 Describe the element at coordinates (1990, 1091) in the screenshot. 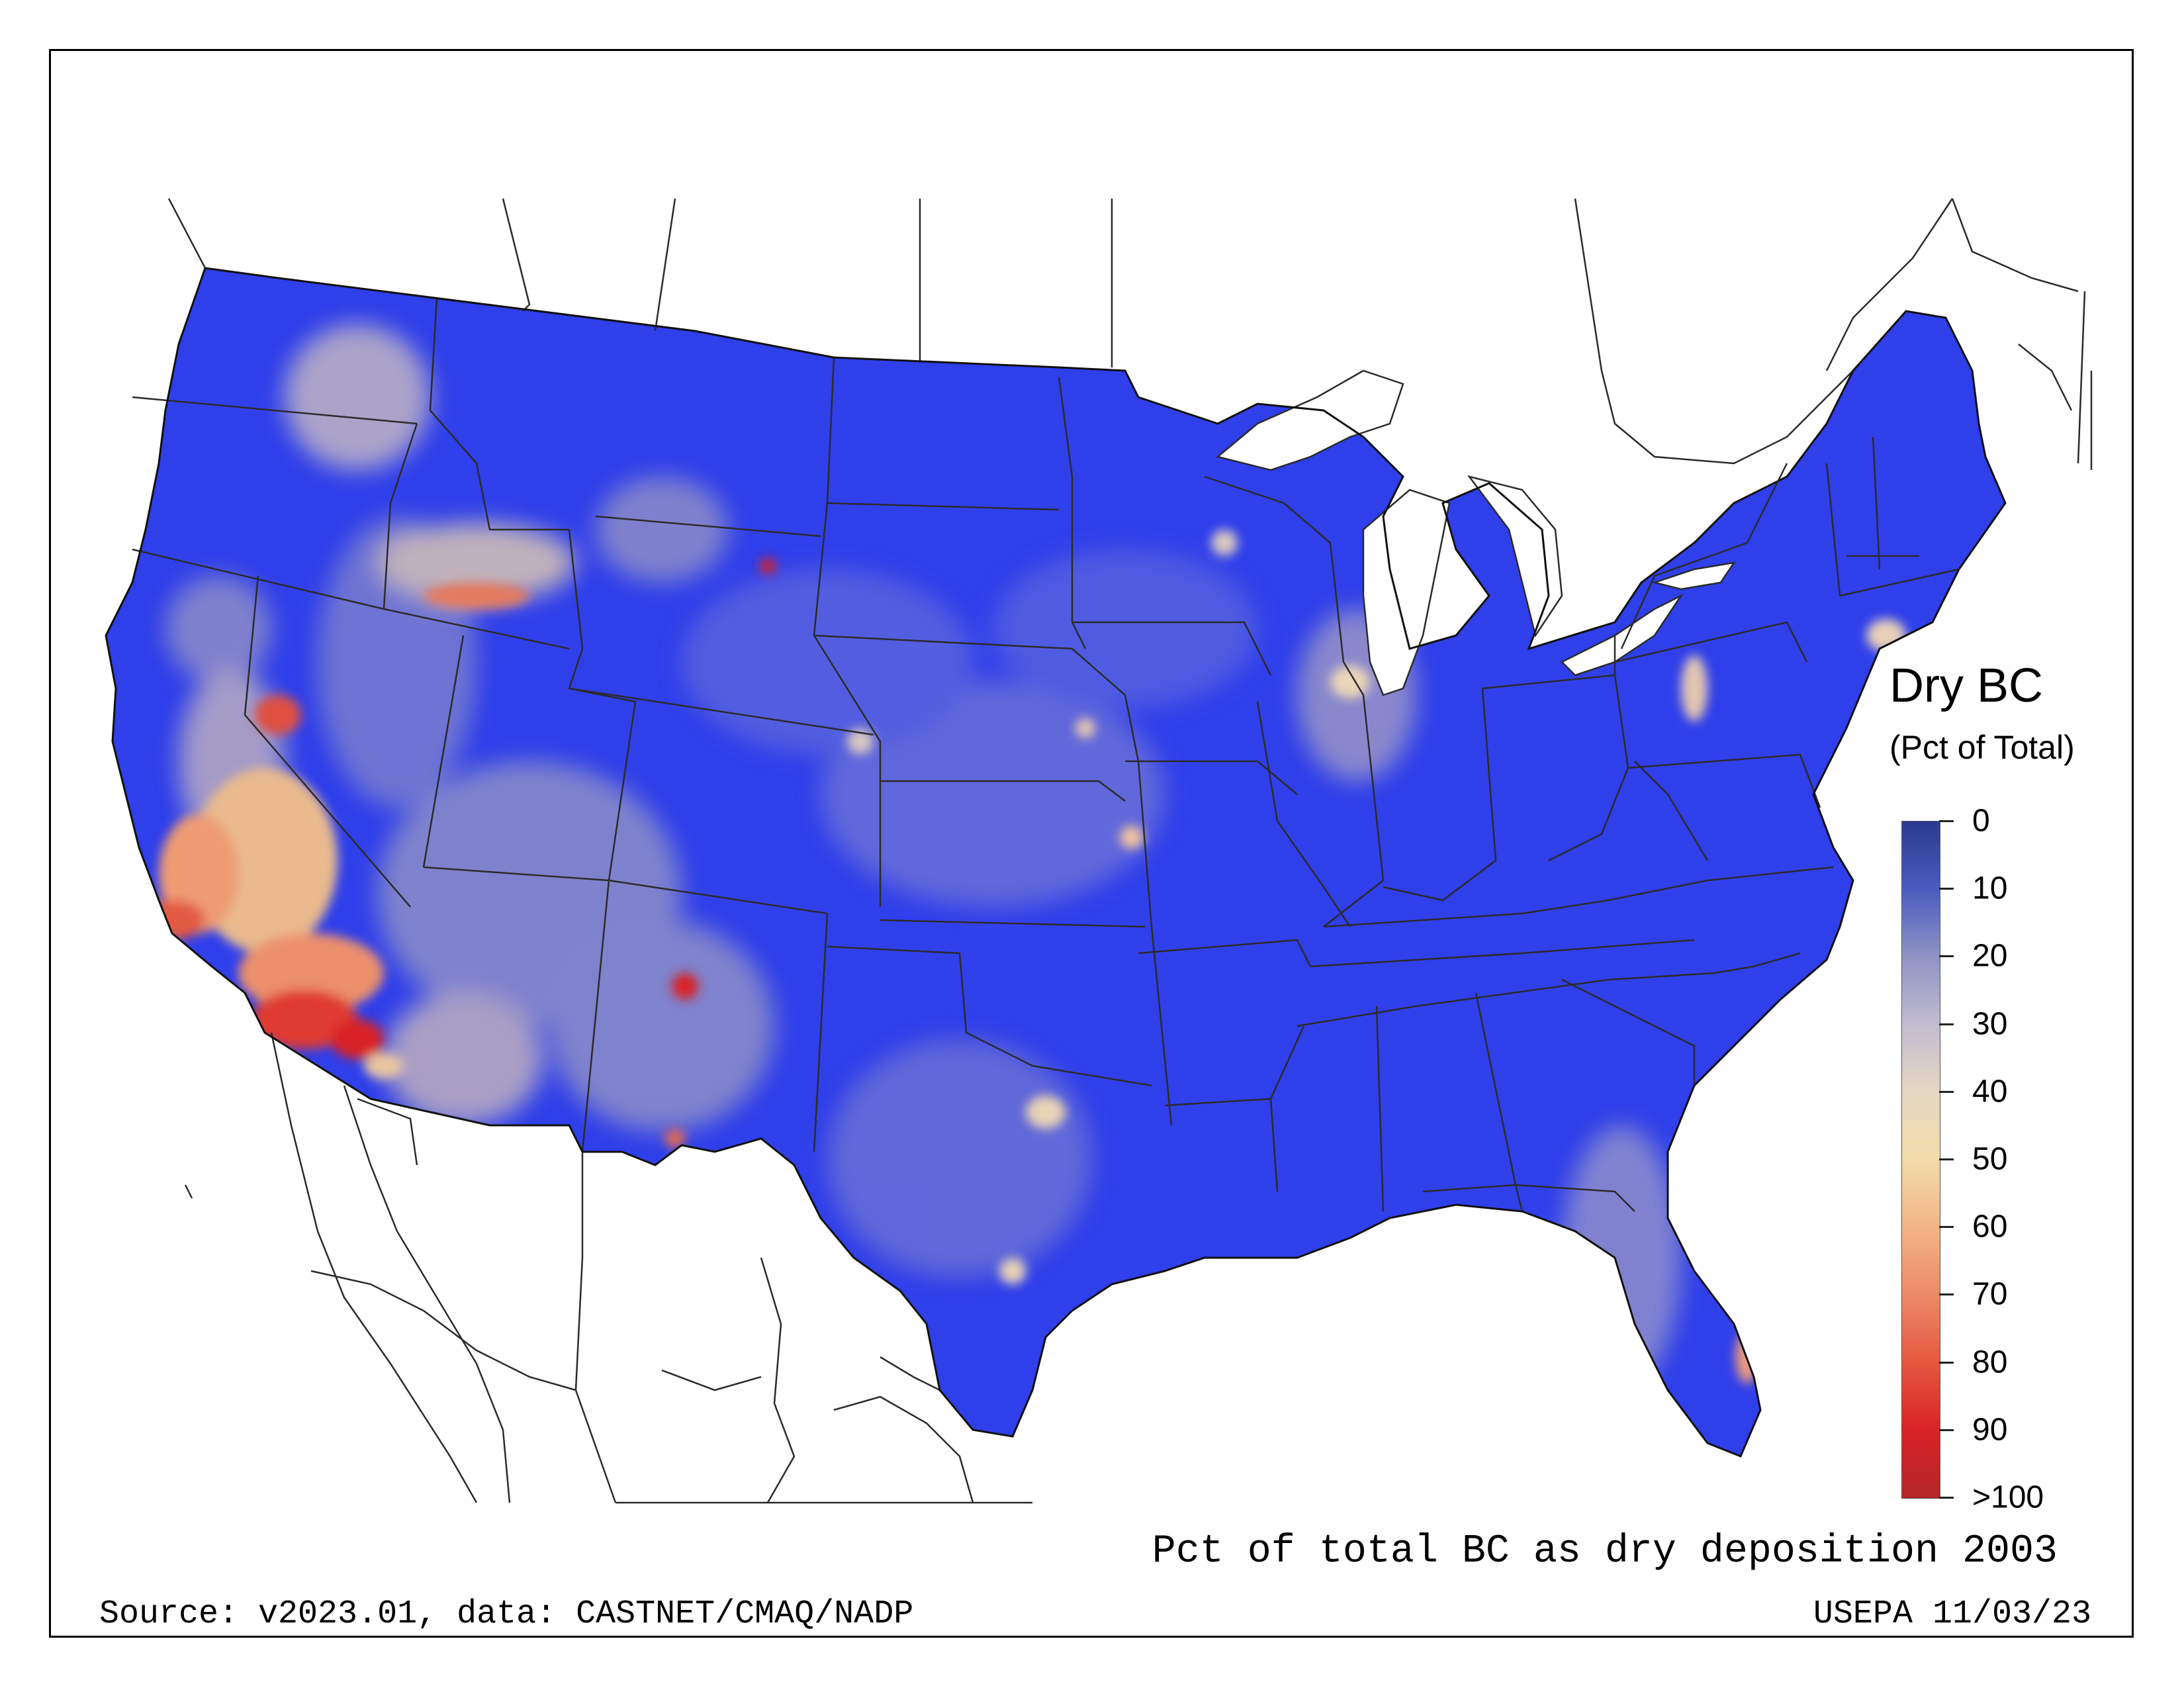

I see `legend-tick-label: 40` at that location.